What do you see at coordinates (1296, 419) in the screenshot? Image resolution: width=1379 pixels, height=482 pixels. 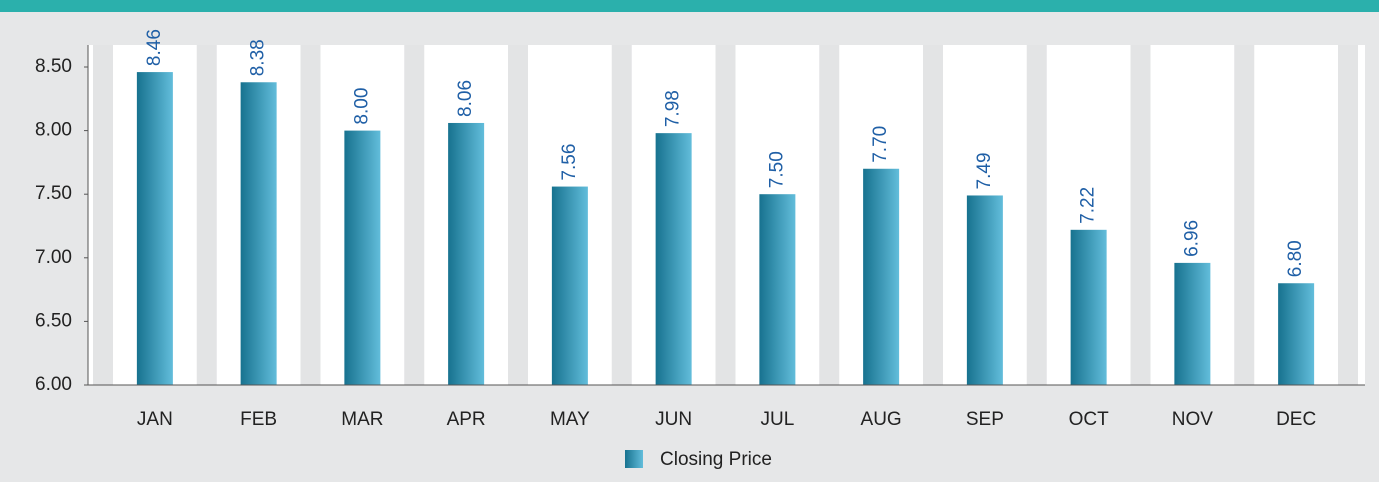 I see `x-tick-label: DEC` at bounding box center [1296, 419].